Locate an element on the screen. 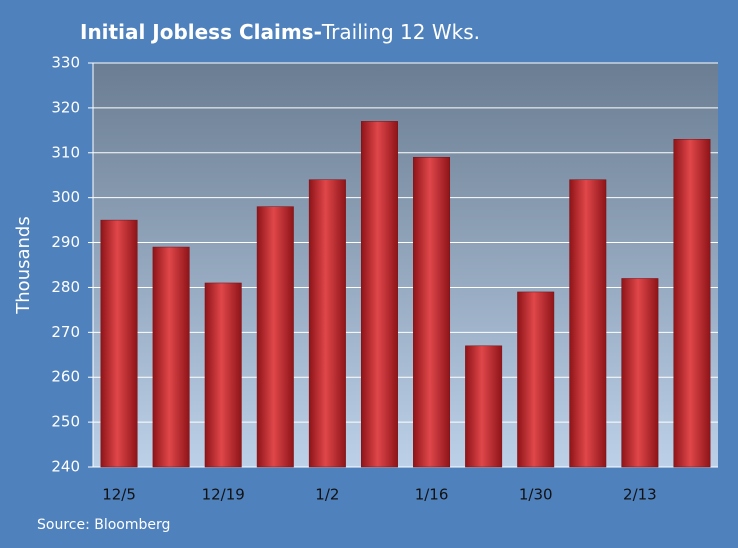 This screenshot has width=738, height=548. y-tick-label: 280 is located at coordinates (65, 287).